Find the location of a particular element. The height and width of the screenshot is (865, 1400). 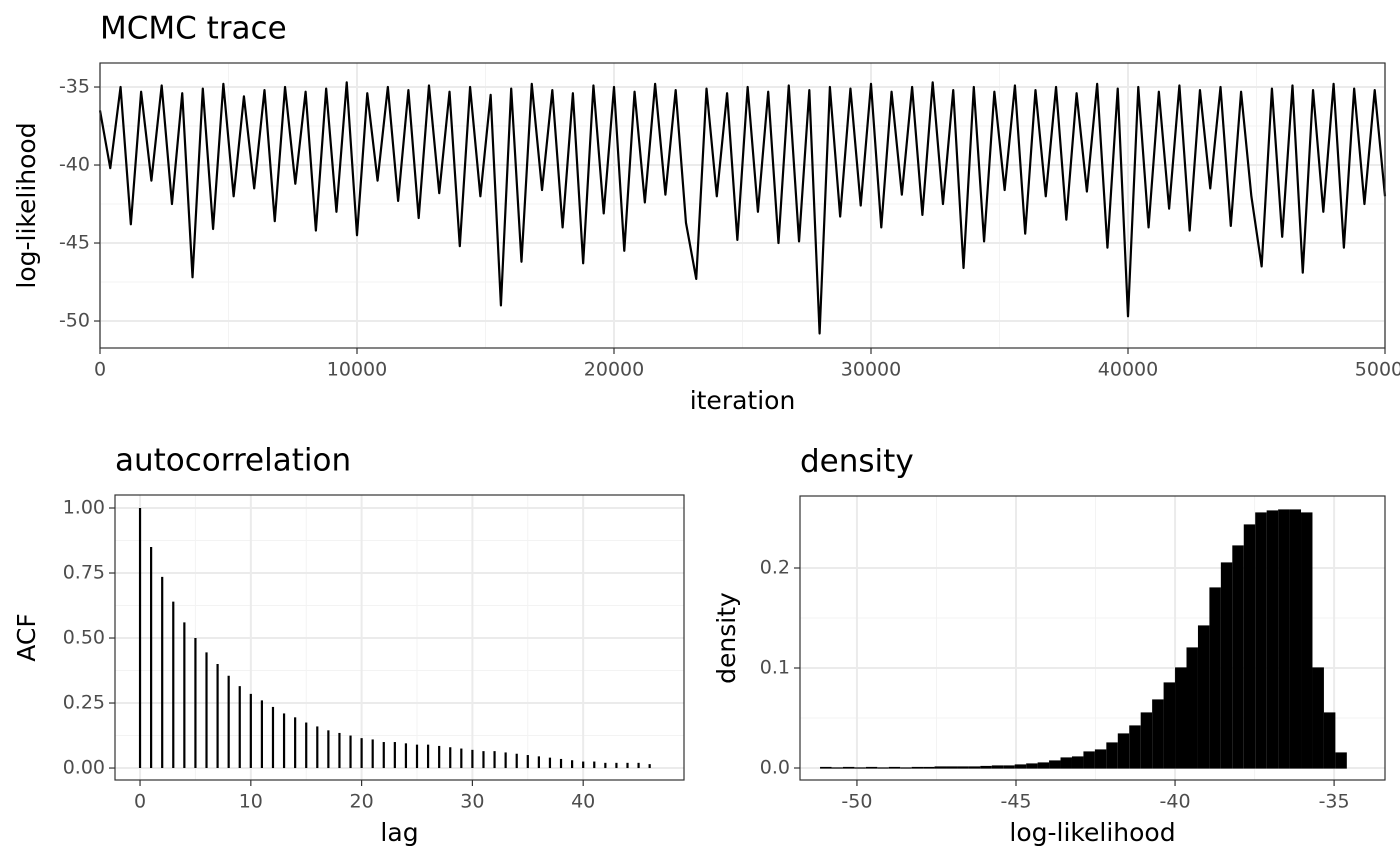

x-tick-label: -50 is located at coordinates (856, 802).